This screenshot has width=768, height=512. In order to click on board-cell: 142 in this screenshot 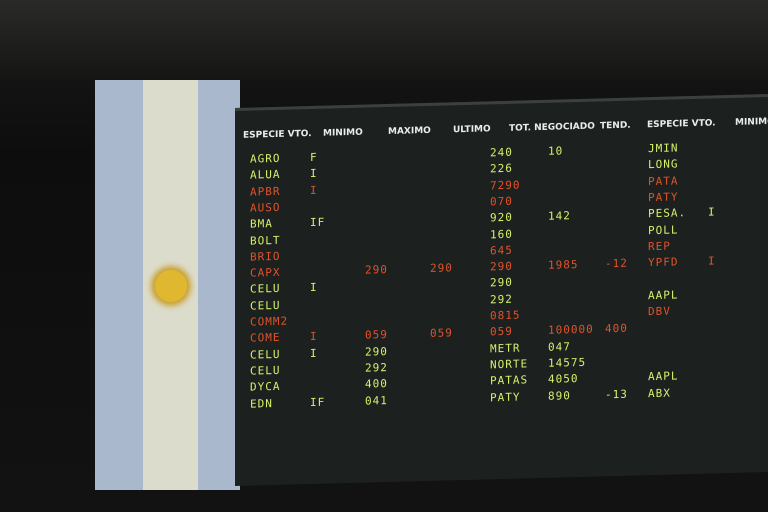, I will do `click(559, 216)`.